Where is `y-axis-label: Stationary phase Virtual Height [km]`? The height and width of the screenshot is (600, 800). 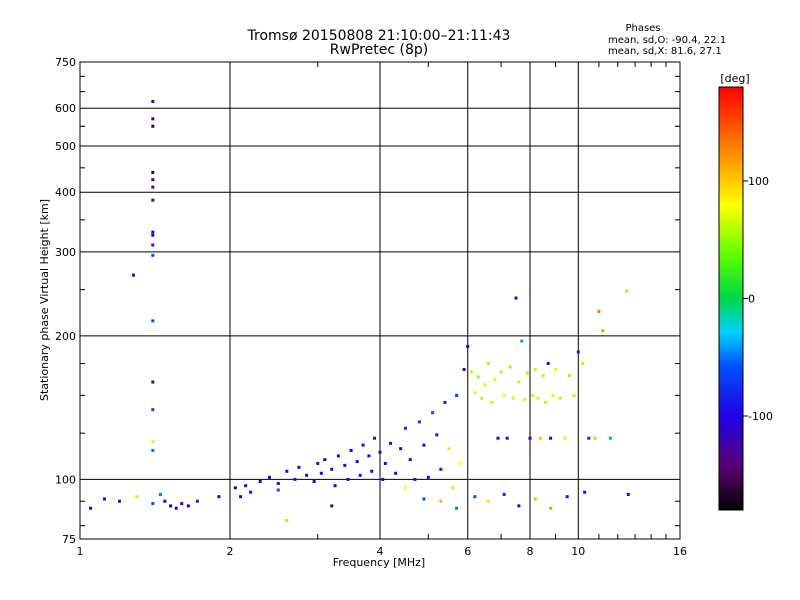
y-axis-label: Stationary phase Virtual Height [km] is located at coordinates (44, 300).